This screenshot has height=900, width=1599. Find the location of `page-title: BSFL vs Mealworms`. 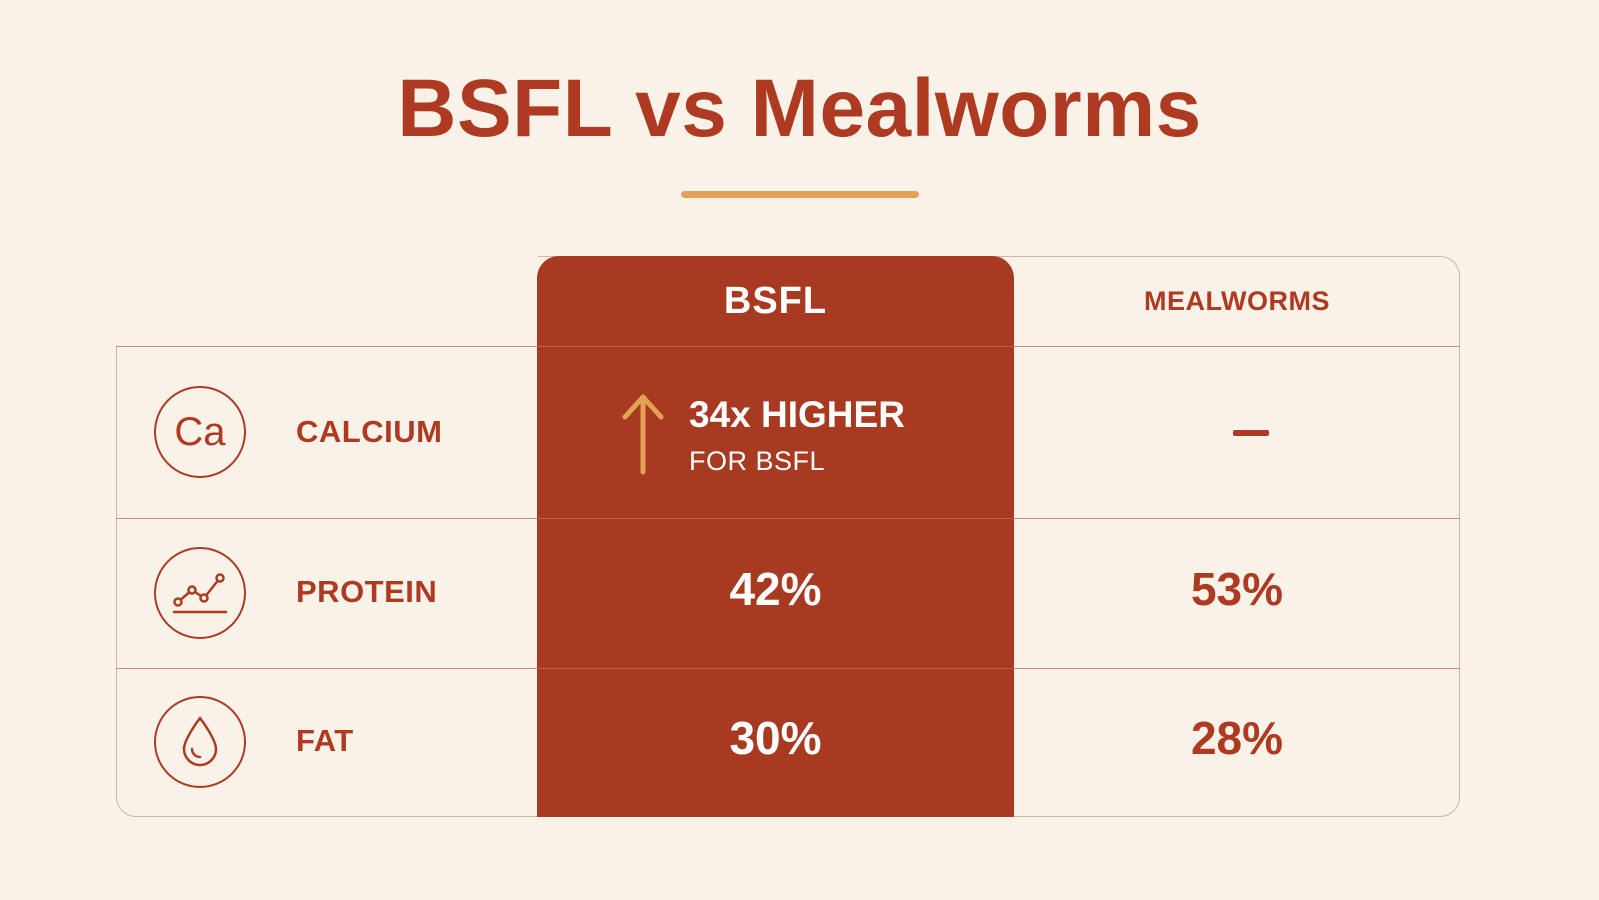

page-title: BSFL vs Mealworms is located at coordinates (799, 108).